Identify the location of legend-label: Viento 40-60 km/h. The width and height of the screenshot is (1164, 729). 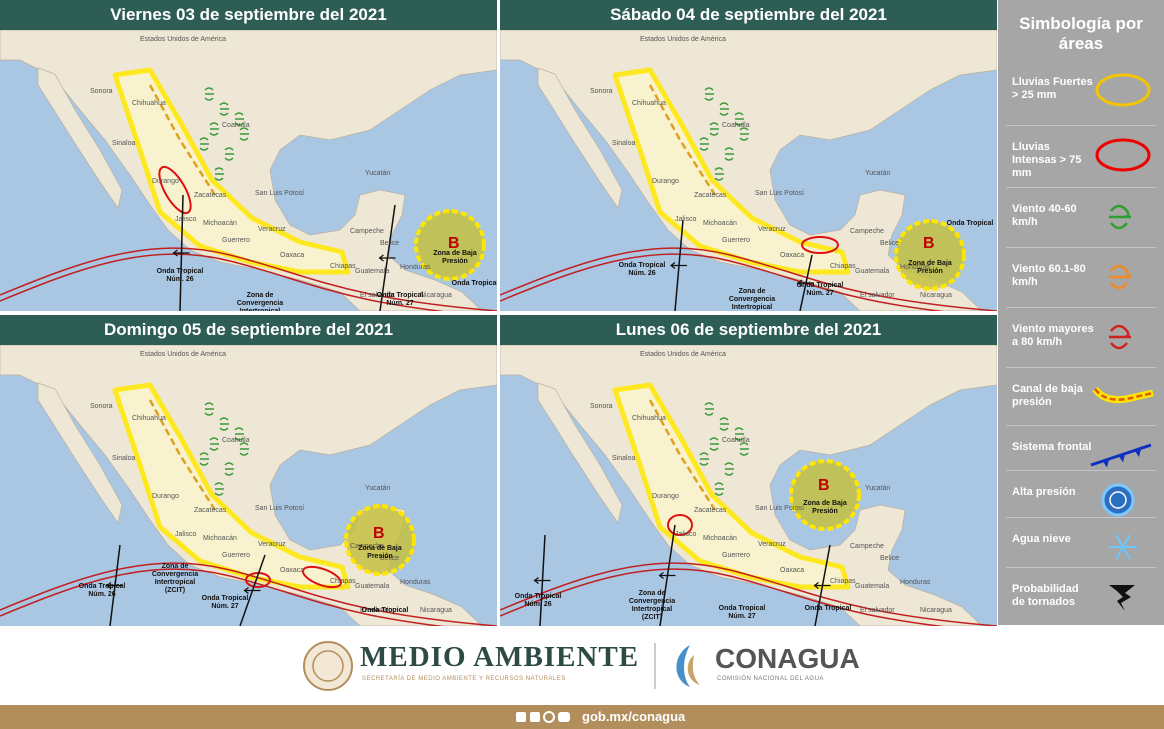
(1044, 215).